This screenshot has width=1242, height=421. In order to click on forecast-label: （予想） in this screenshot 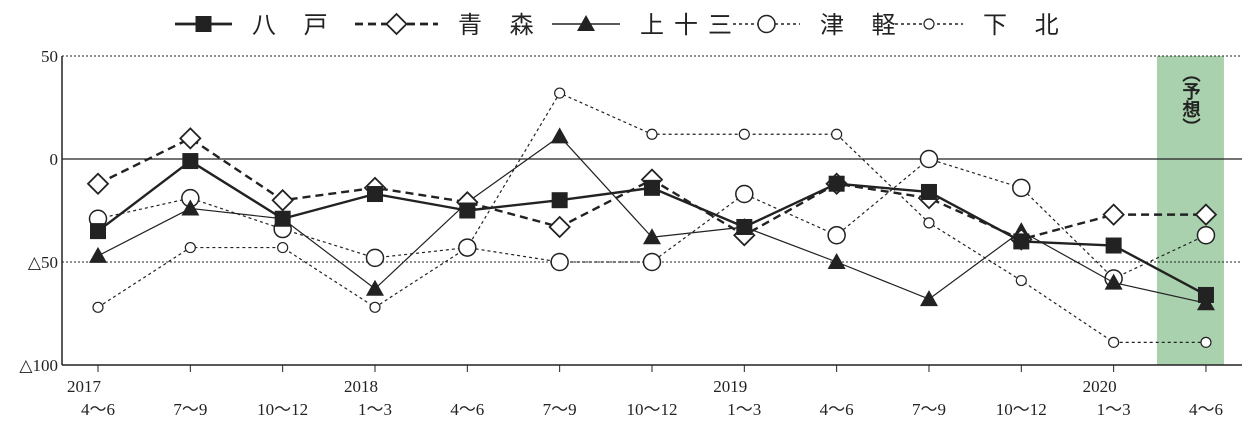, I will do `click(1189, 100)`.